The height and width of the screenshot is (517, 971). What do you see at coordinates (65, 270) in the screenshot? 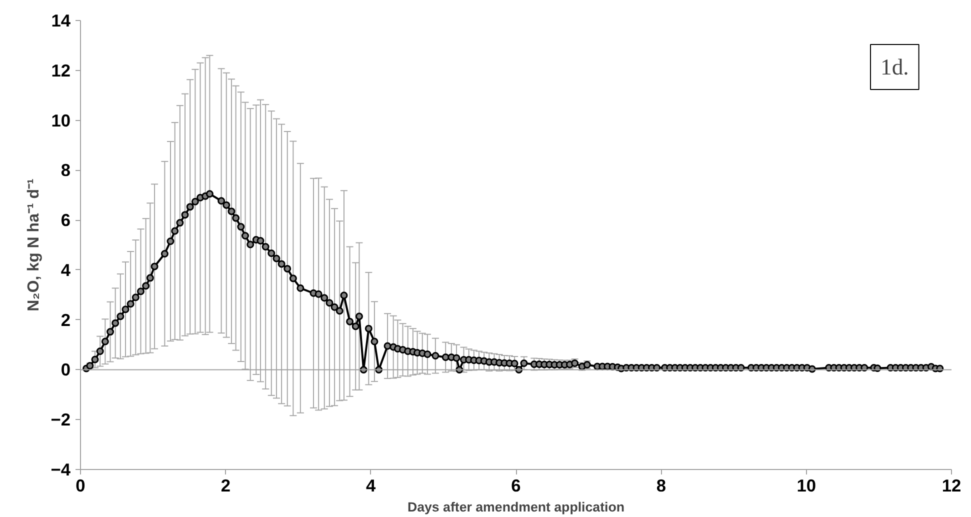
I see `y-tick-label: 4` at bounding box center [65, 270].